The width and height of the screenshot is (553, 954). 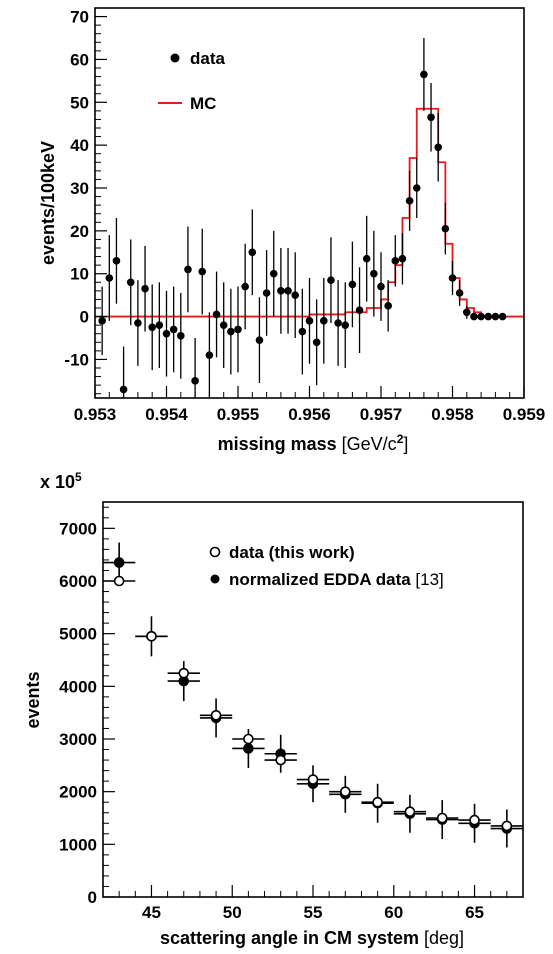 I want to click on top-x-tick-label: 0.957, so click(x=381, y=414).